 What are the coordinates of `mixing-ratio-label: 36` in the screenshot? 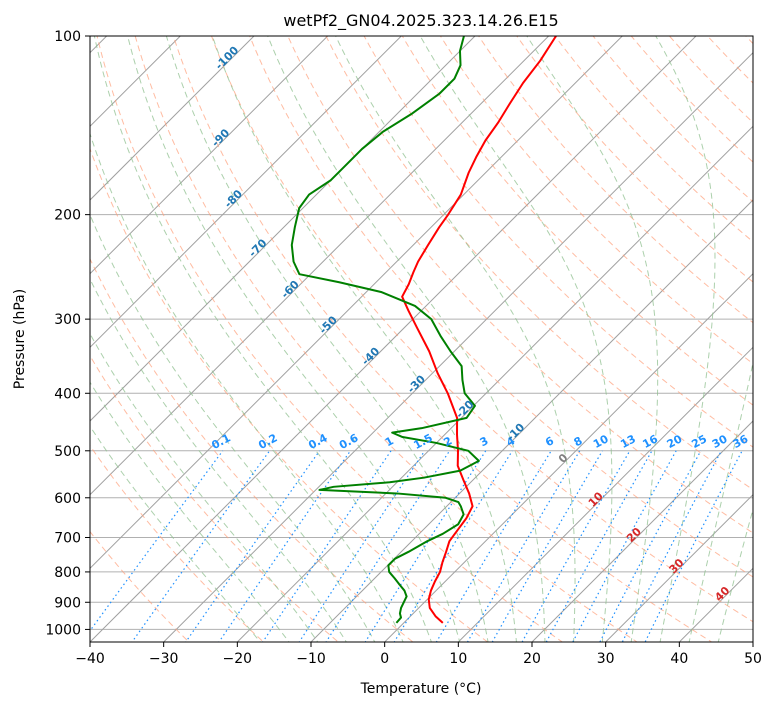 It's located at (741, 441).